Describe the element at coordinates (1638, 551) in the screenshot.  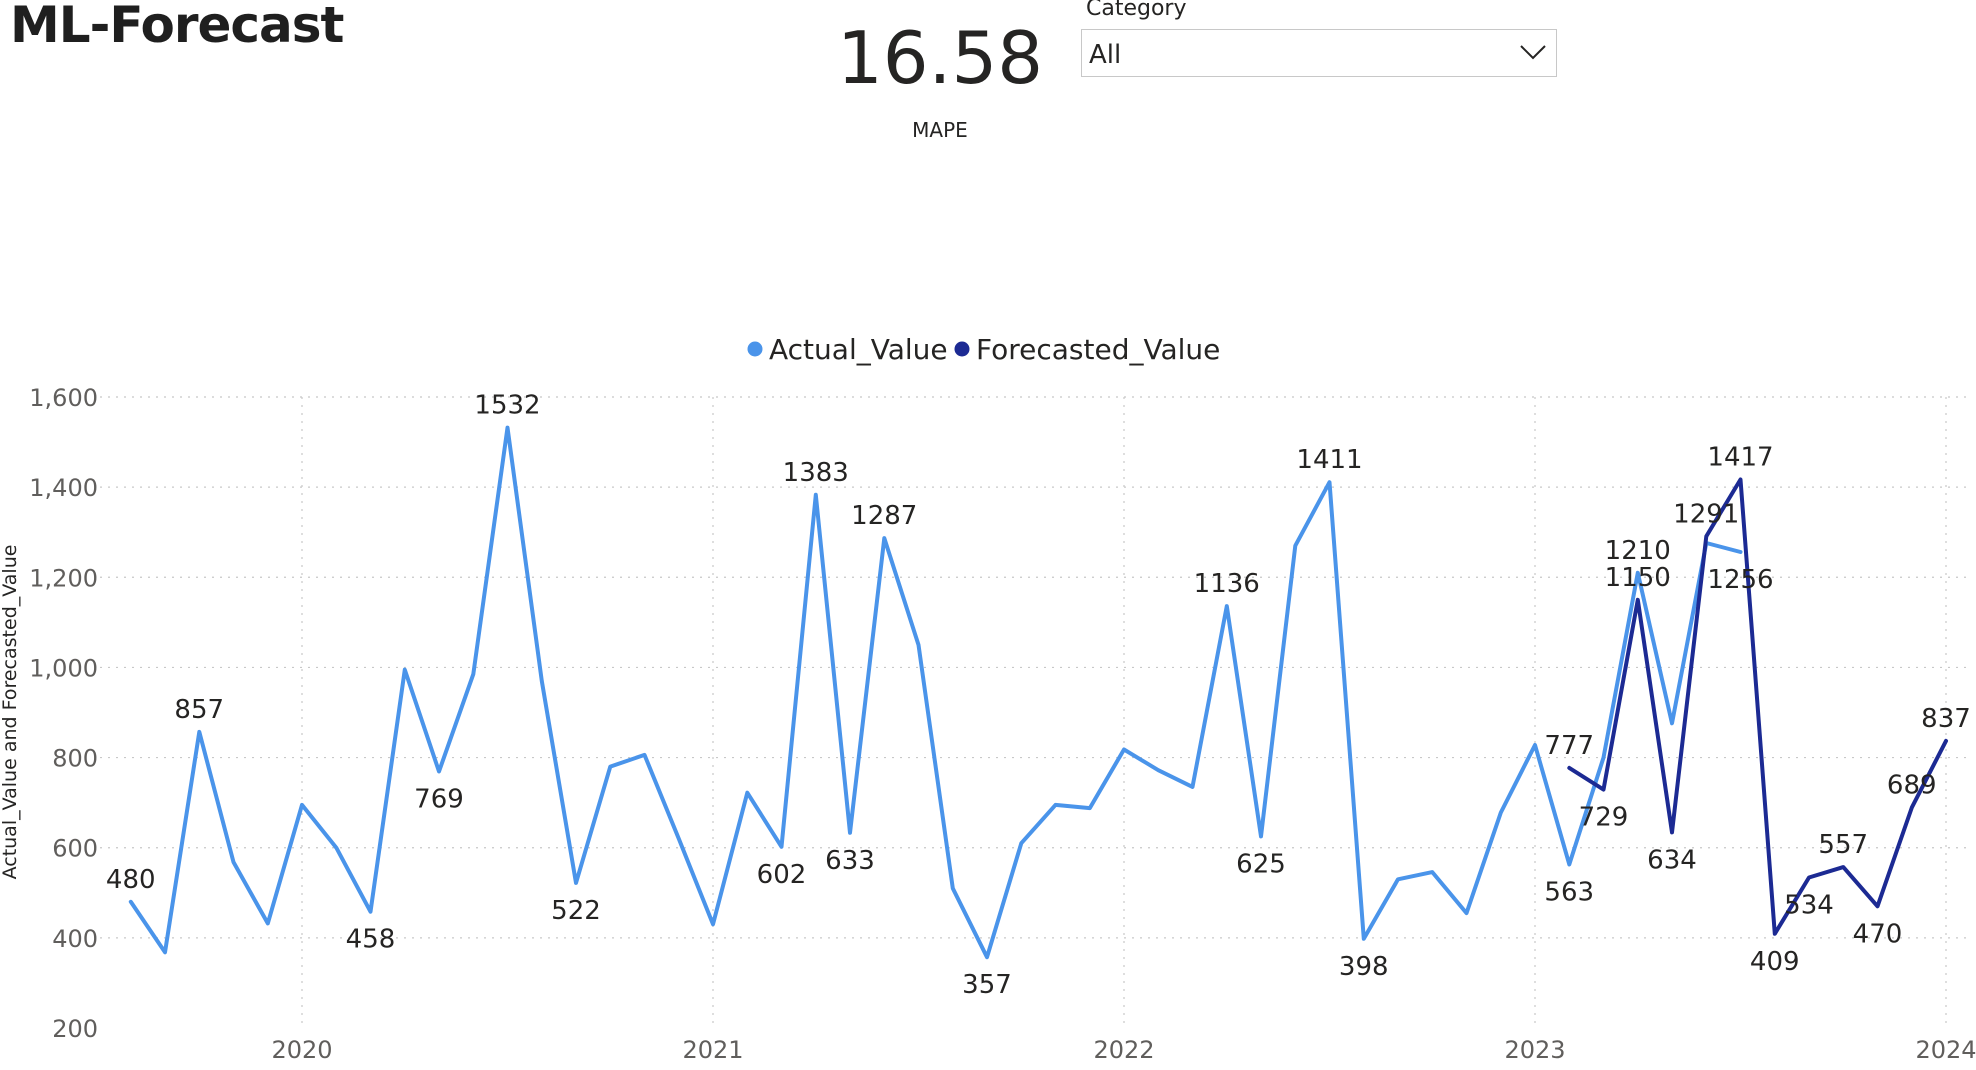
I see `data-label: 1210` at that location.